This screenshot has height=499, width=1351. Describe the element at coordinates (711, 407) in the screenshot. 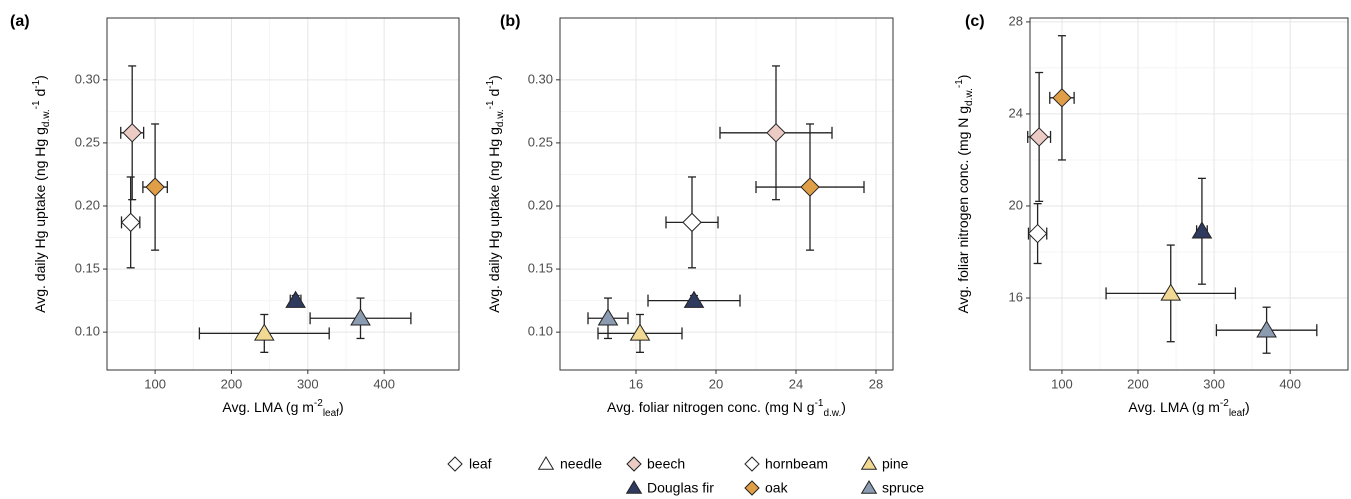

I see `label-part: Avg. foliar nitrogen conc. (mg N g` at that location.